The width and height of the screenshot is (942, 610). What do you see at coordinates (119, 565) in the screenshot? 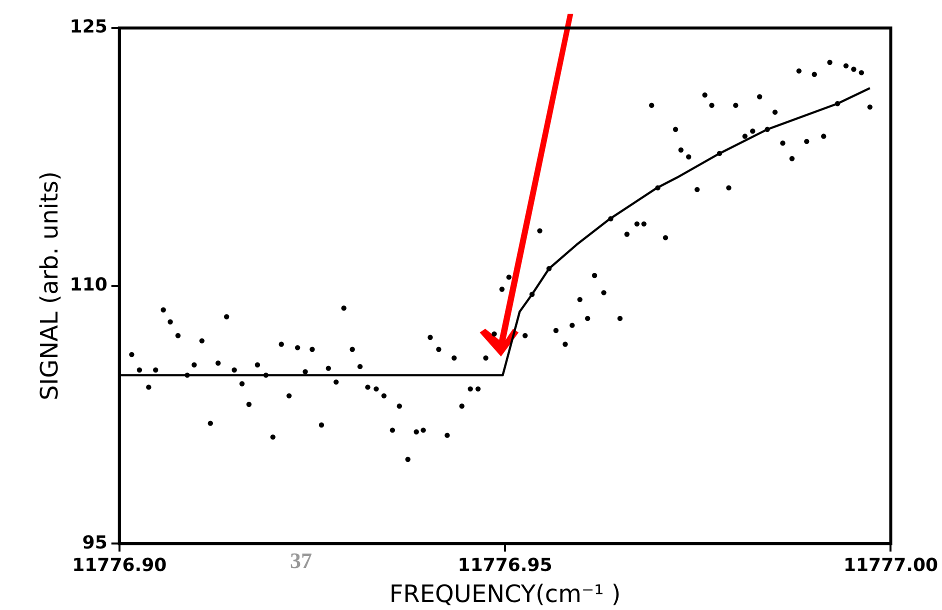
I see `x-tick-label: 11776.90` at bounding box center [119, 565].